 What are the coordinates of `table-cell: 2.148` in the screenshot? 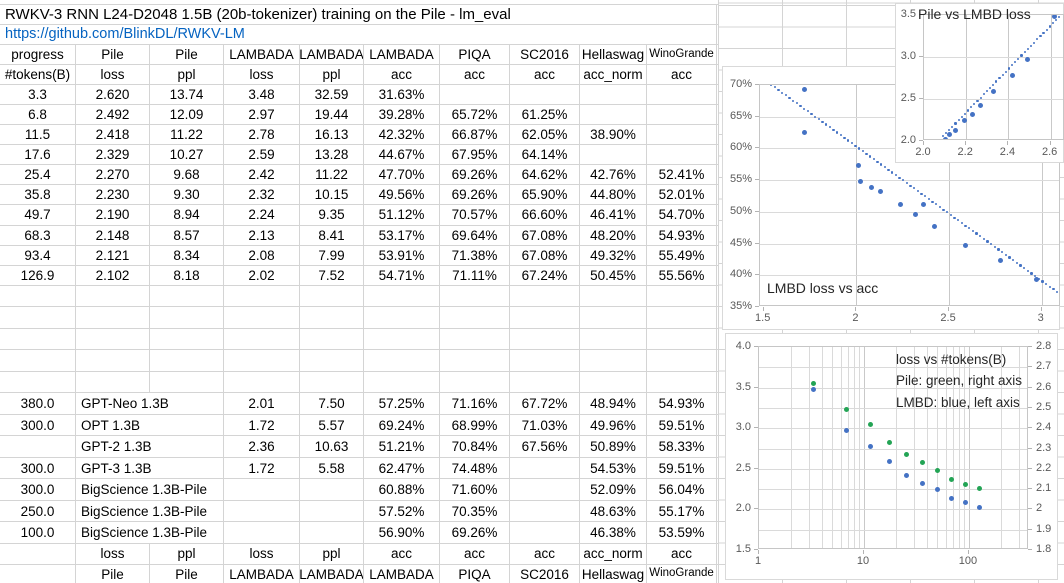 It's located at (113, 235).